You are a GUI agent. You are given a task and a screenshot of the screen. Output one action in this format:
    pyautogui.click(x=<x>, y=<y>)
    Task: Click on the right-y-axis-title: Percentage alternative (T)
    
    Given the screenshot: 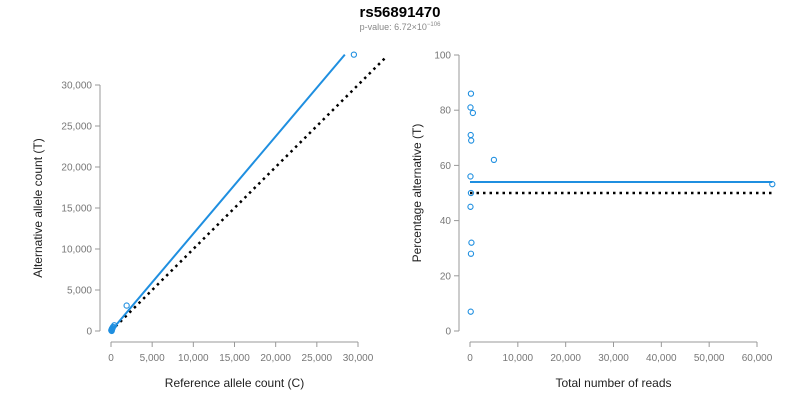 What is the action you would take?
    pyautogui.click(x=417, y=193)
    